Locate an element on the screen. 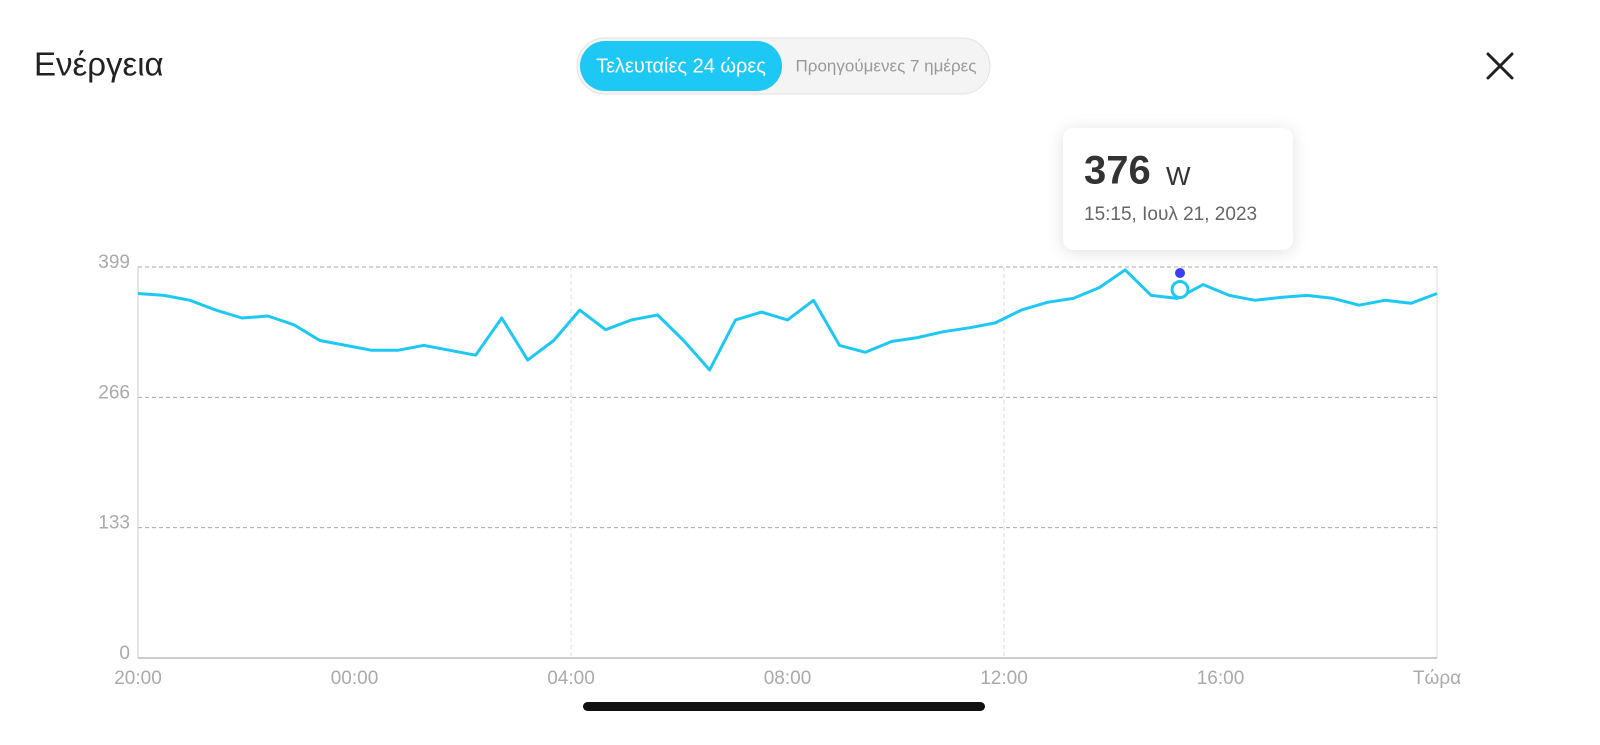  y-tick-label: 133 is located at coordinates (114, 523).